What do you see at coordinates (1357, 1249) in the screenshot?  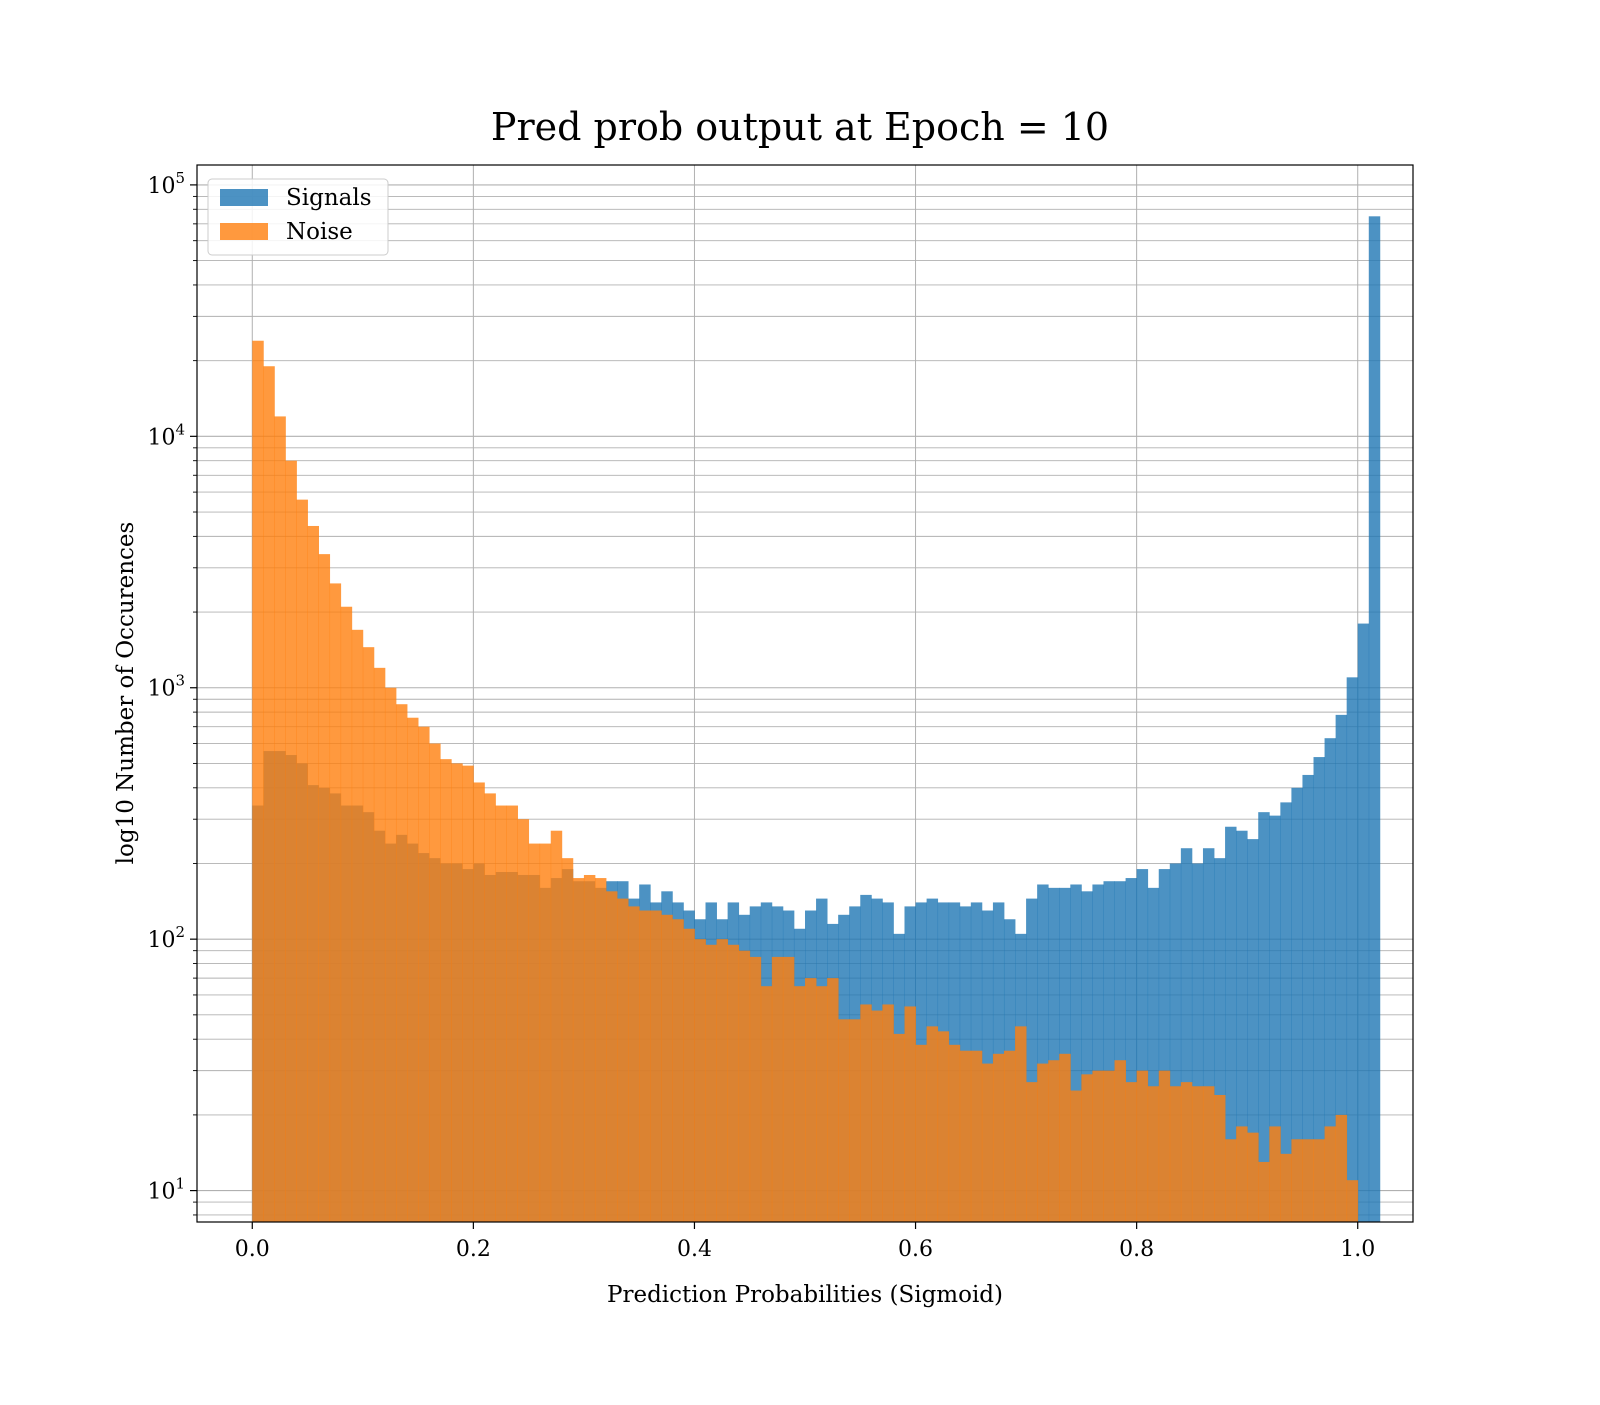 I see `x-tick-label: 1.0` at bounding box center [1357, 1249].